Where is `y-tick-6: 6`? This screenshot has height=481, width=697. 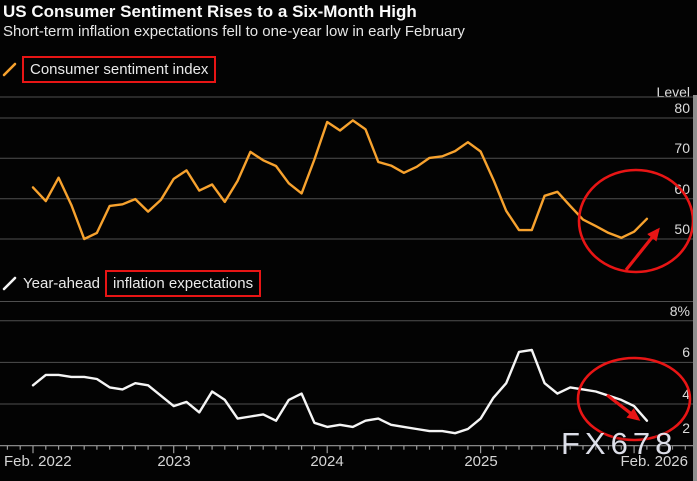 y-tick-6: 6 is located at coordinates (686, 352).